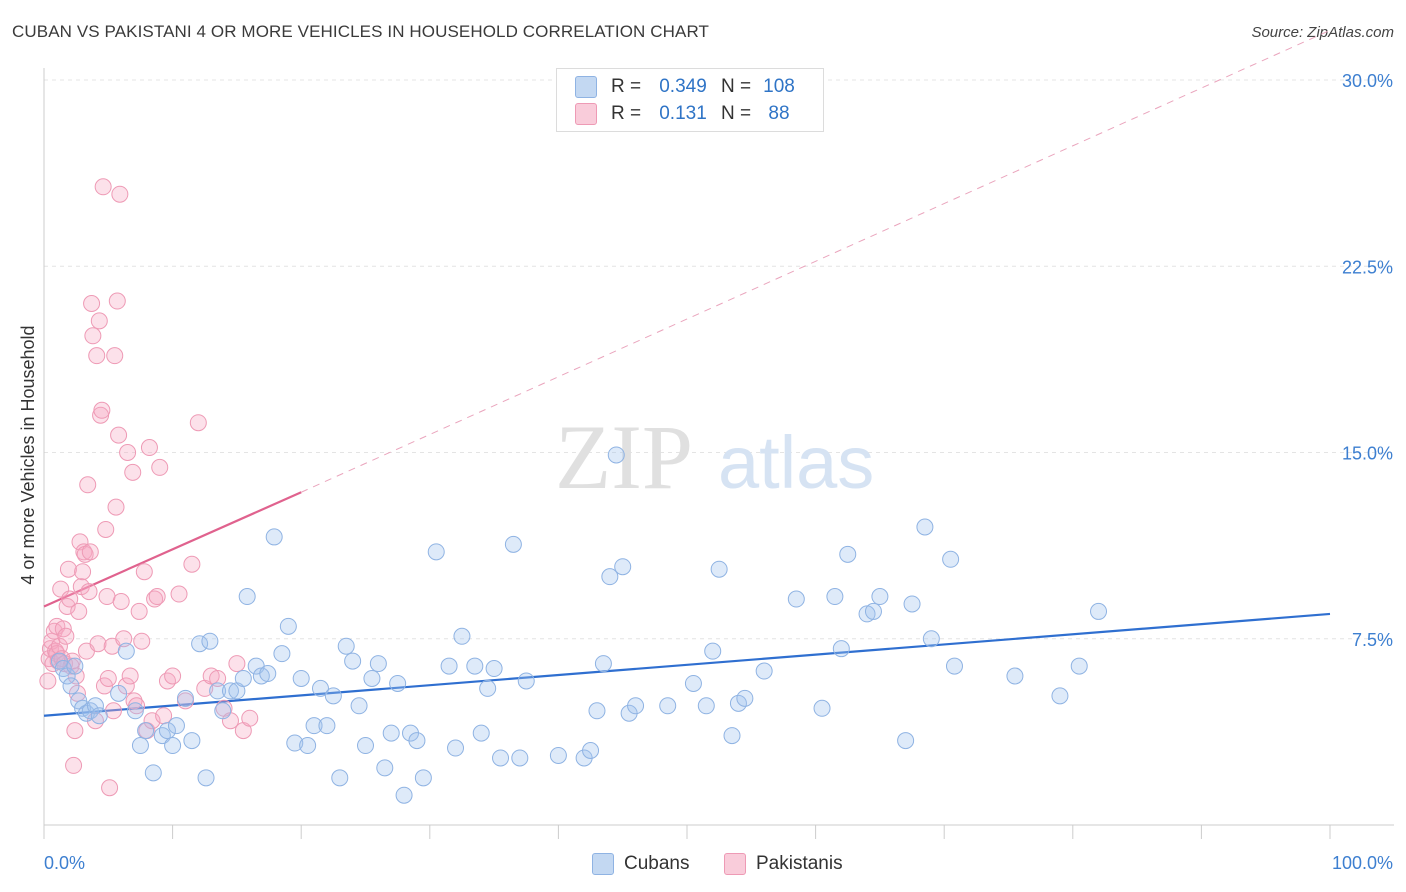 Image resolution: width=1406 pixels, height=892 pixels. I want to click on y-tick-label: 7.5%, so click(1372, 640).